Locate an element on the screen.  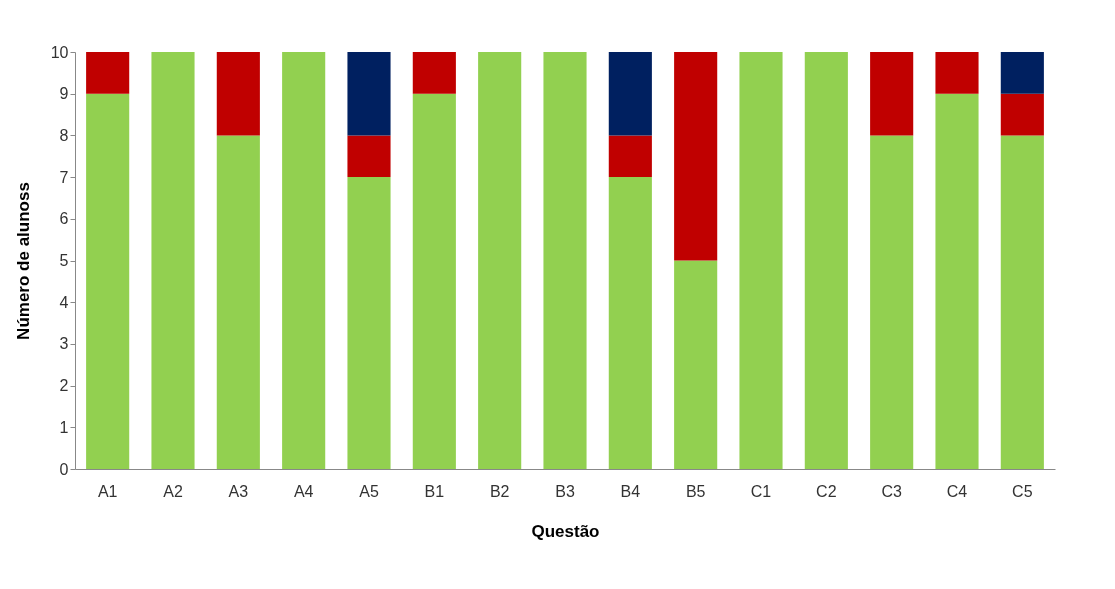
y-tick-label: 7 is located at coordinates (64, 177).